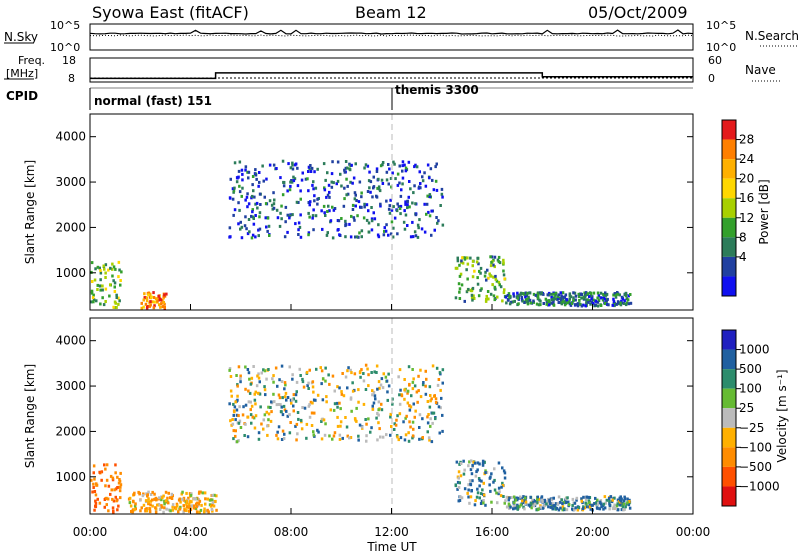 Image resolution: width=800 pixels, height=554 pixels. Describe the element at coordinates (65, 47) in the screenshot. I see `nsky-tick-bottom: 10^0` at that location.